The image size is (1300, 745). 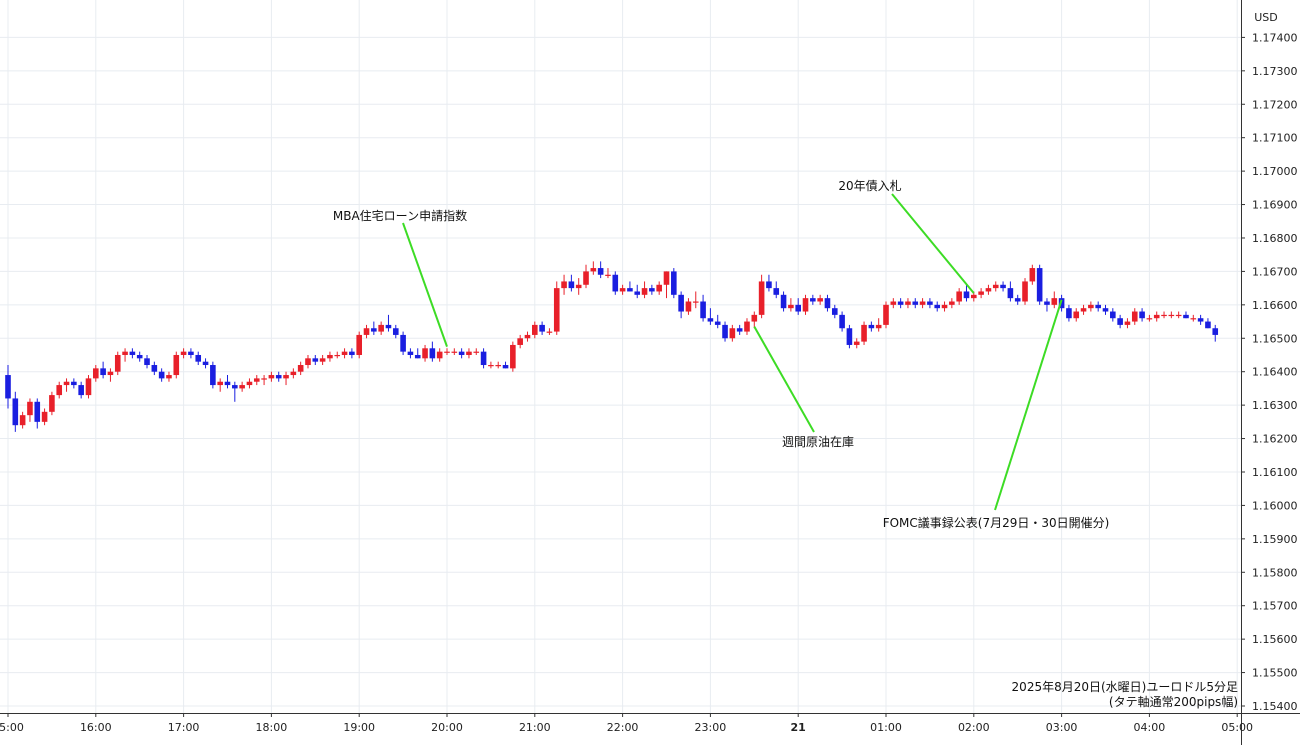 I want to click on time-tick-label: 15:00, so click(x=12, y=727).